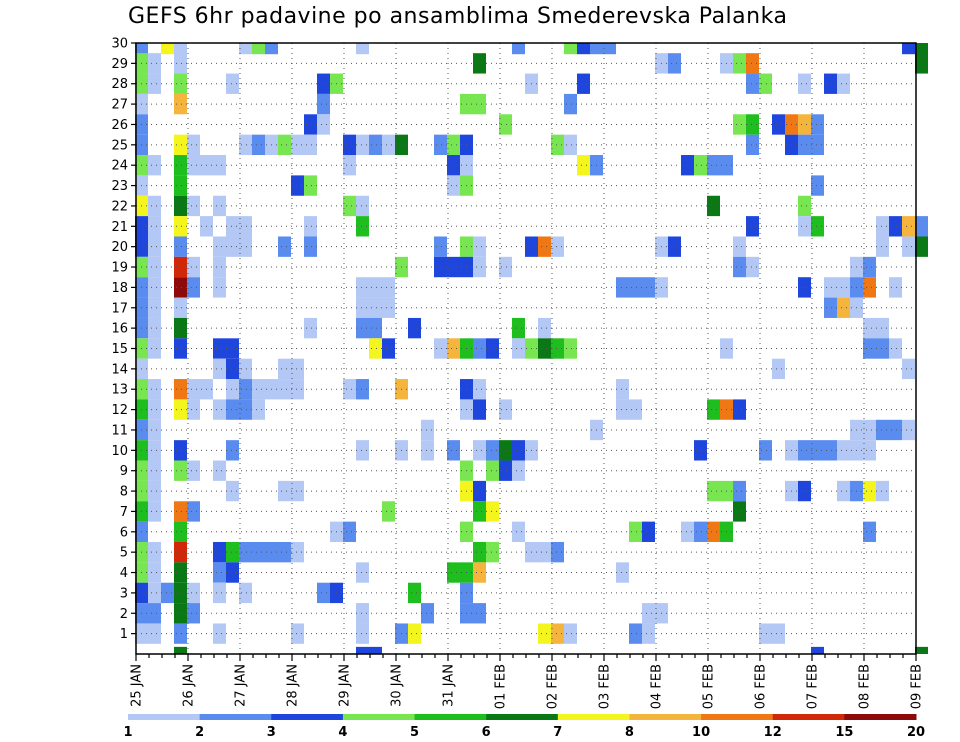 Image resolution: width=960 pixels, height=742 pixels. I want to click on y-tick-label: 9, so click(124, 471).